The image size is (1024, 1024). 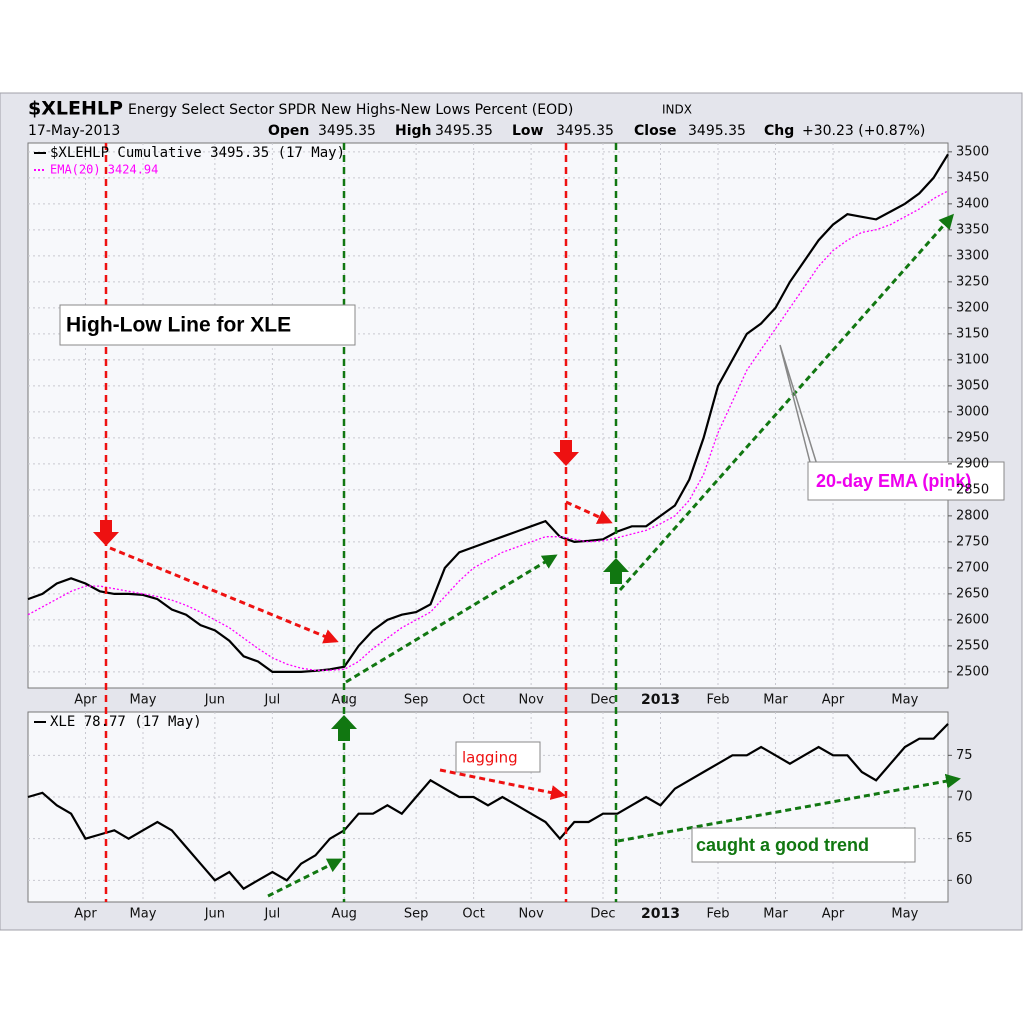 What do you see at coordinates (75, 109) in the screenshot?
I see `symbol: $XLEHLP` at bounding box center [75, 109].